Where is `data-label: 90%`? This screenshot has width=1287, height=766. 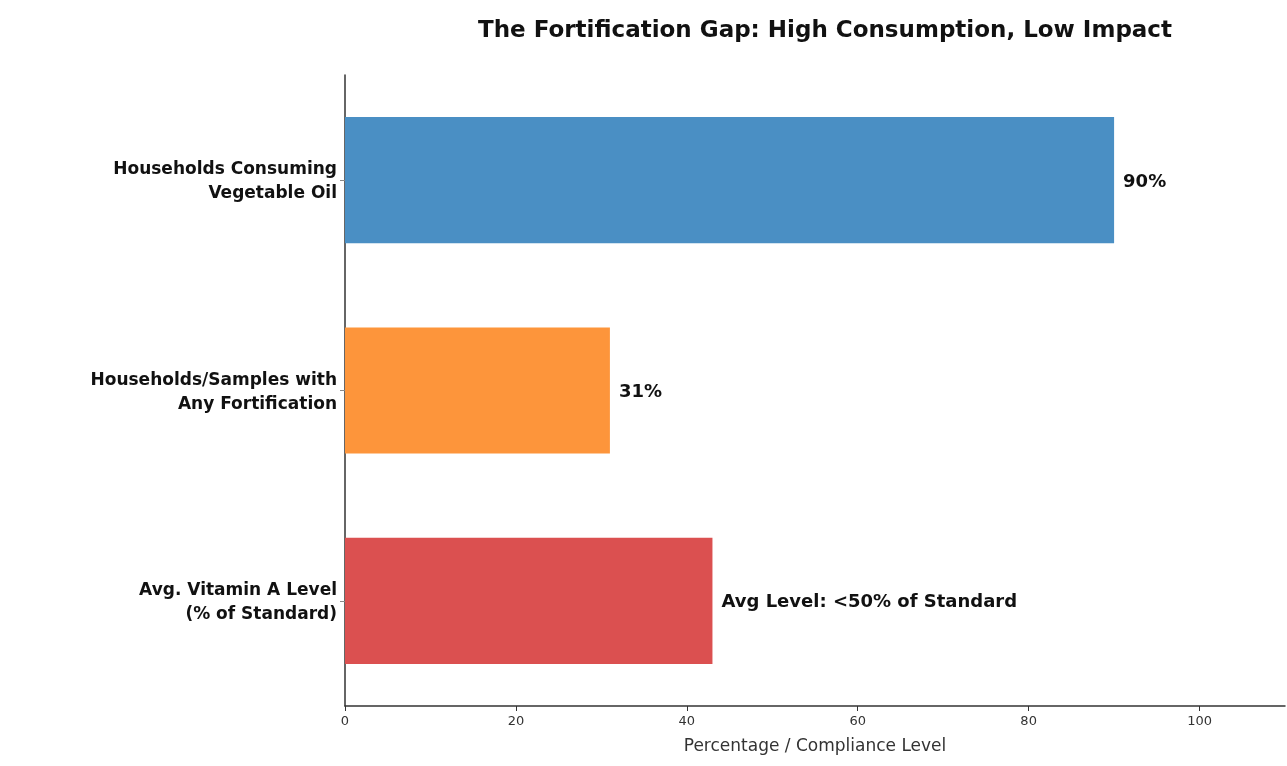 data-label: 90% is located at coordinates (1145, 180).